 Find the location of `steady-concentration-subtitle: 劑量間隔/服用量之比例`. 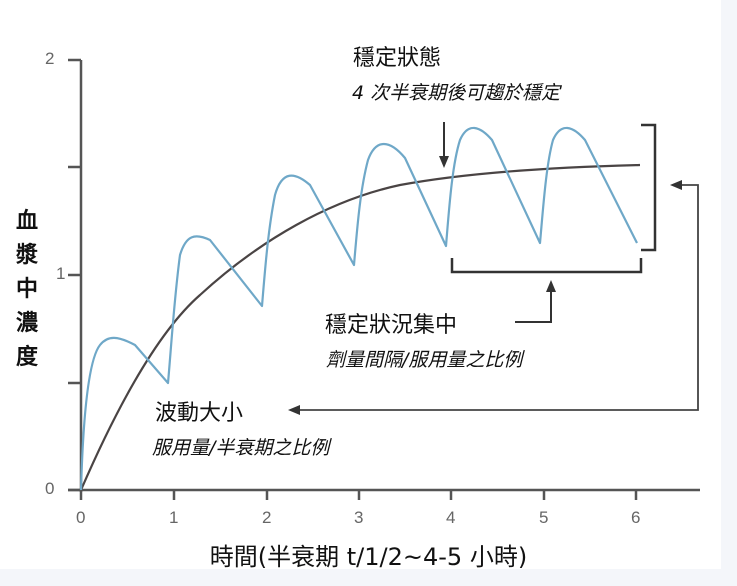

steady-concentration-subtitle: 劑量間隔/服用量之比例 is located at coordinates (424, 360).